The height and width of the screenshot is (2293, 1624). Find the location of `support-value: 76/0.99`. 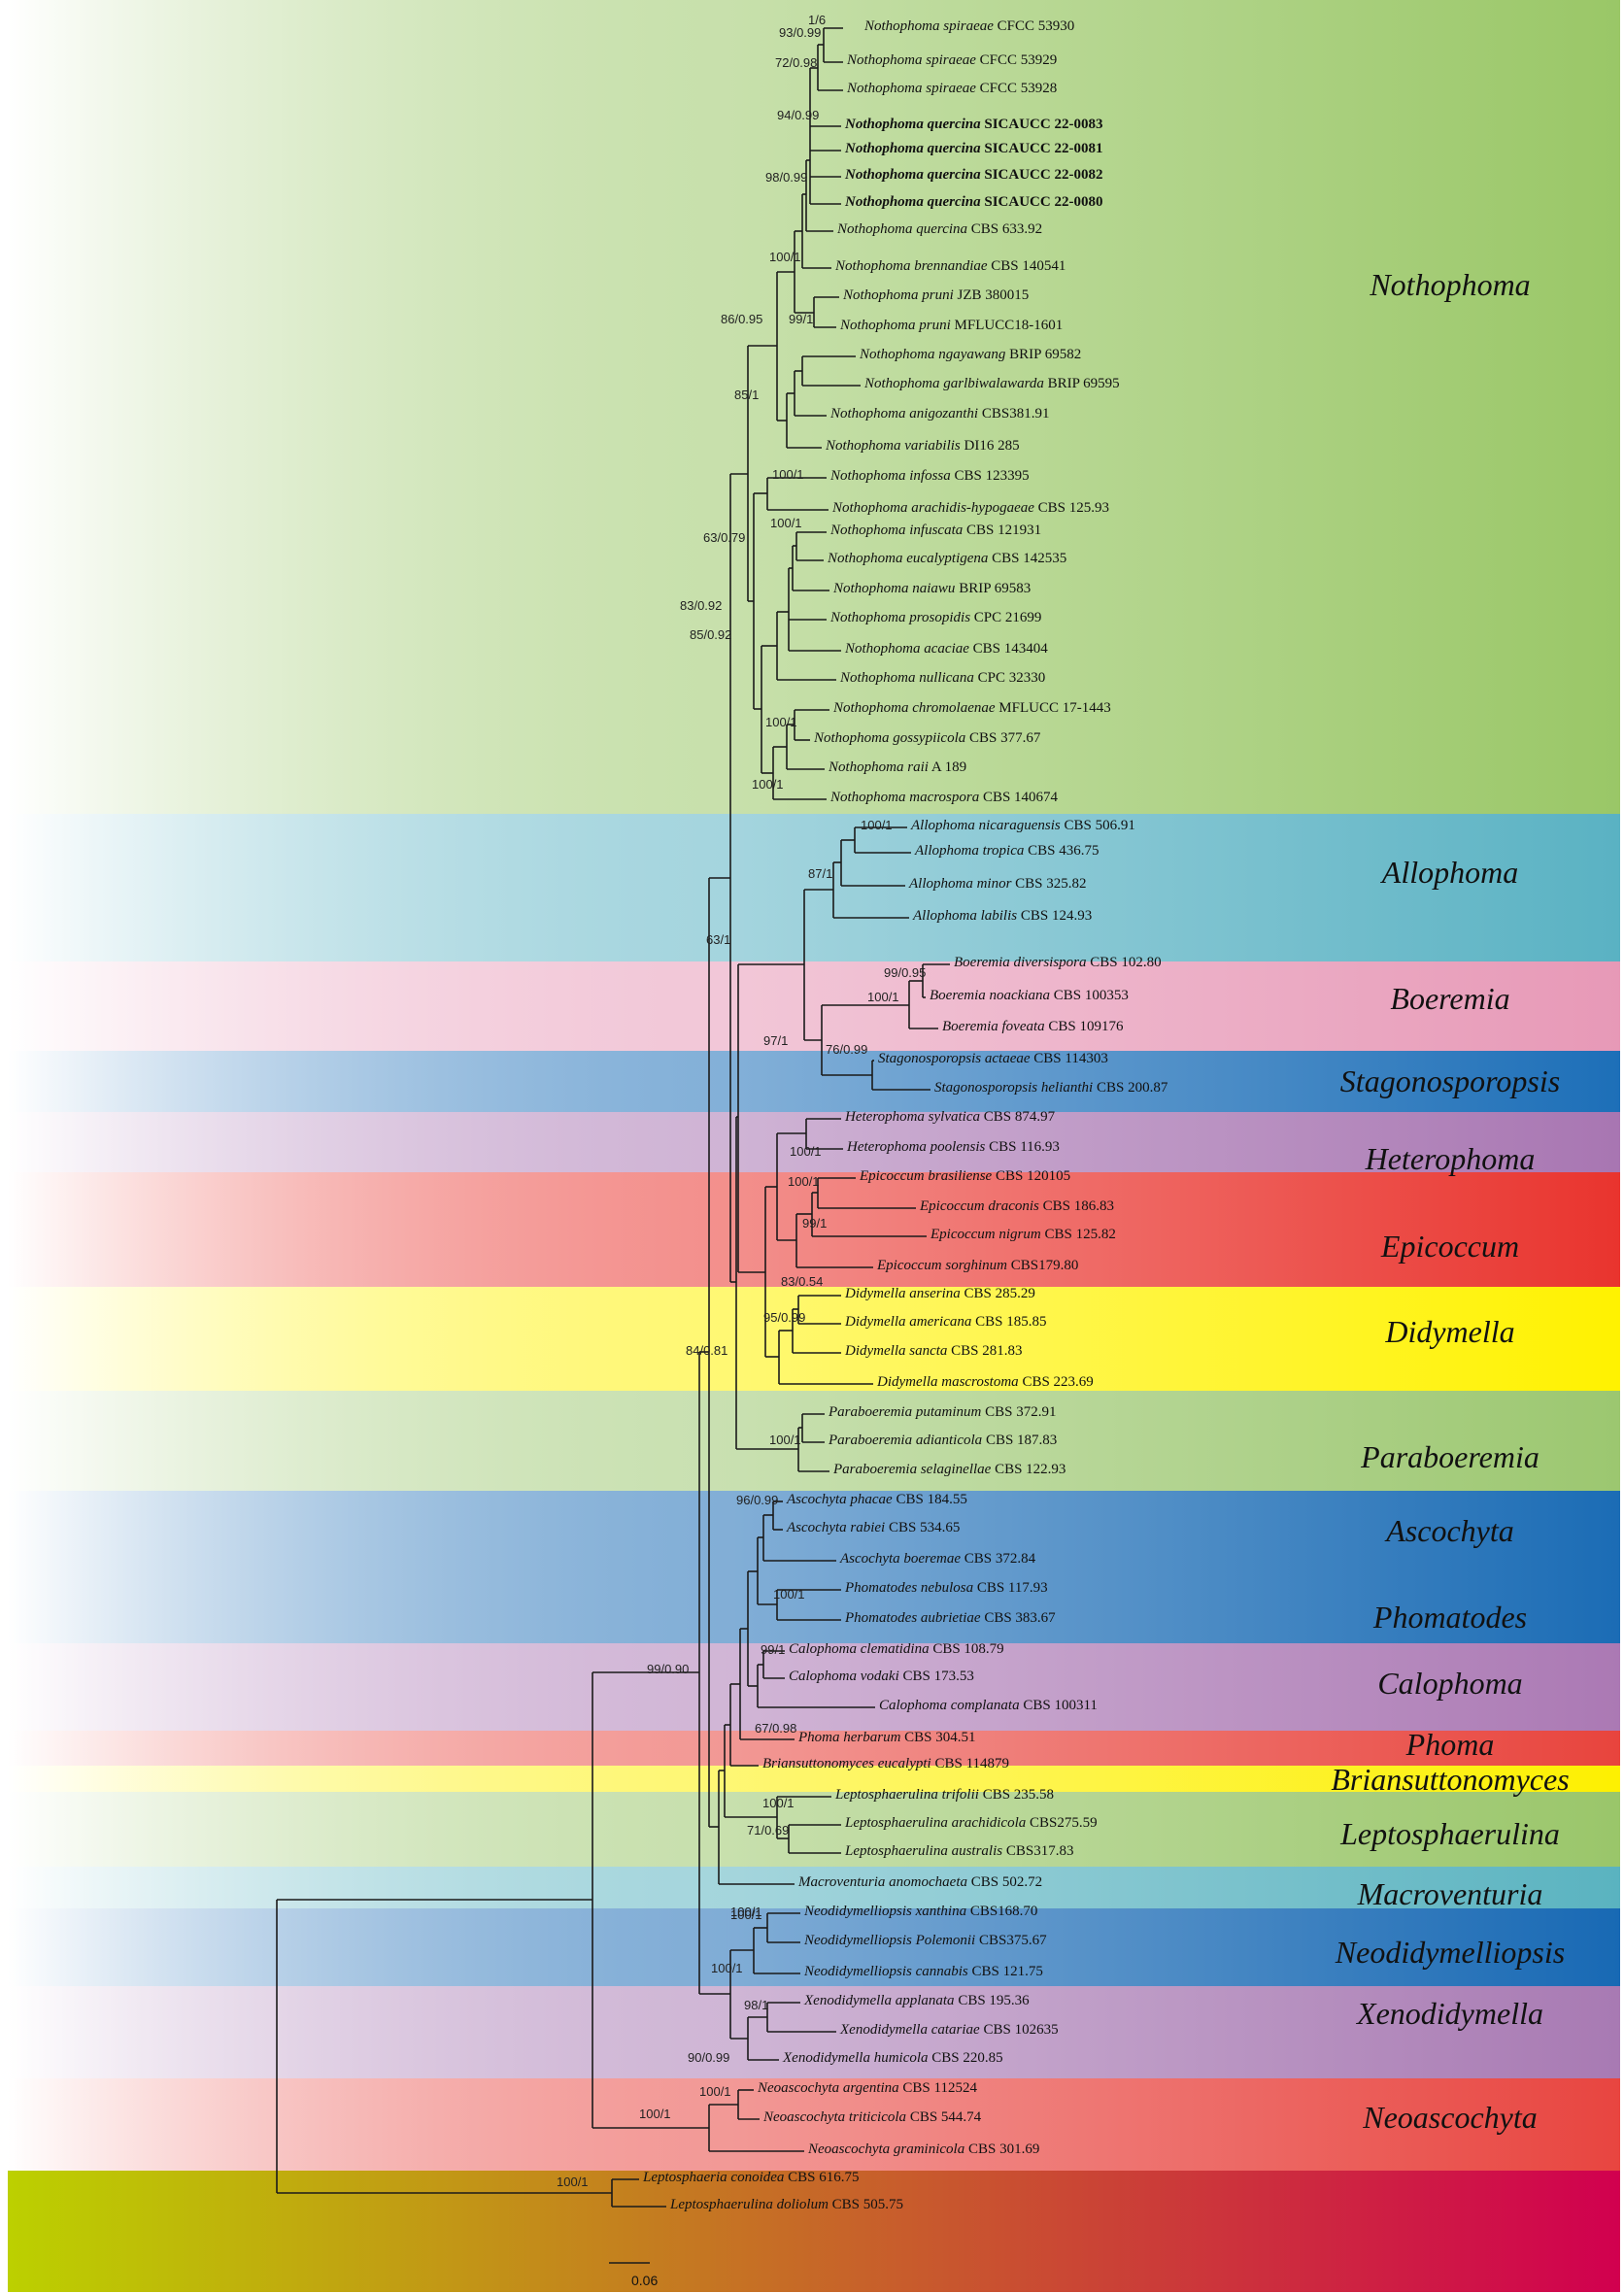

support-value: 76/0.99 is located at coordinates (847, 1049).